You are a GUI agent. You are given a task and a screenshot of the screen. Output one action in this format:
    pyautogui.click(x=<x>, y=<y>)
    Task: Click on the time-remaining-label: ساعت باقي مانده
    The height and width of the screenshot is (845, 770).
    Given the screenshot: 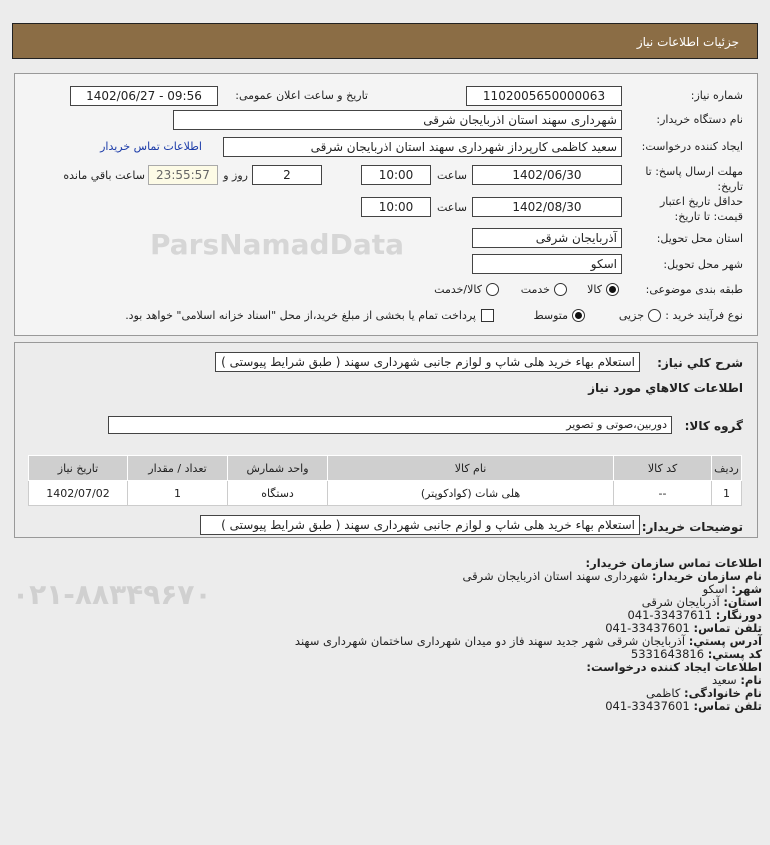 What is the action you would take?
    pyautogui.click(x=104, y=175)
    